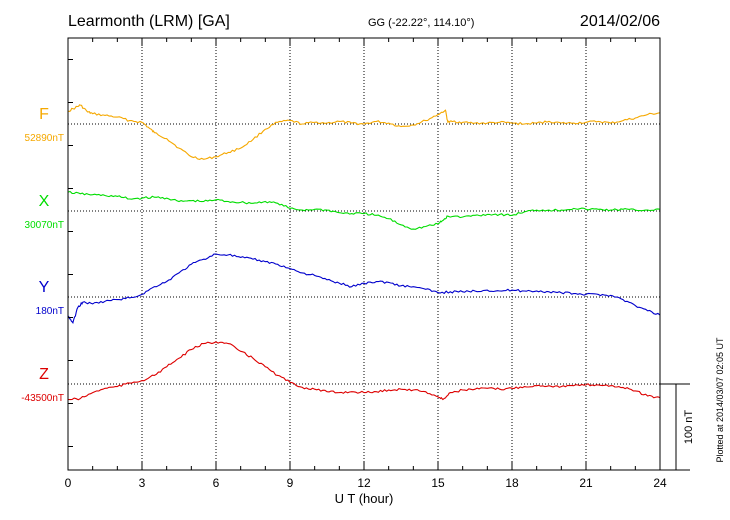  What do you see at coordinates (364, 132) in the screenshot?
I see `series-line-F` at bounding box center [364, 132].